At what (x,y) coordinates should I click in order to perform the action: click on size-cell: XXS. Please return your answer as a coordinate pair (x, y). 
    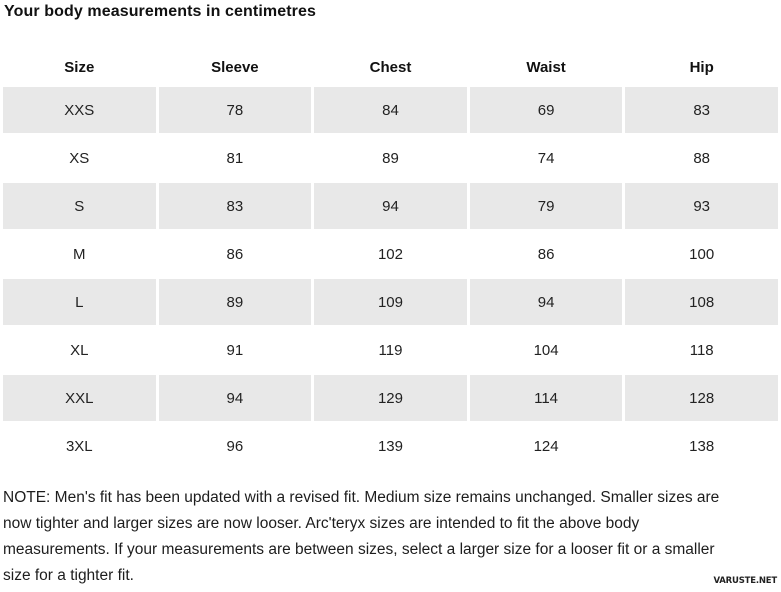
    Looking at the image, I should click on (79, 110).